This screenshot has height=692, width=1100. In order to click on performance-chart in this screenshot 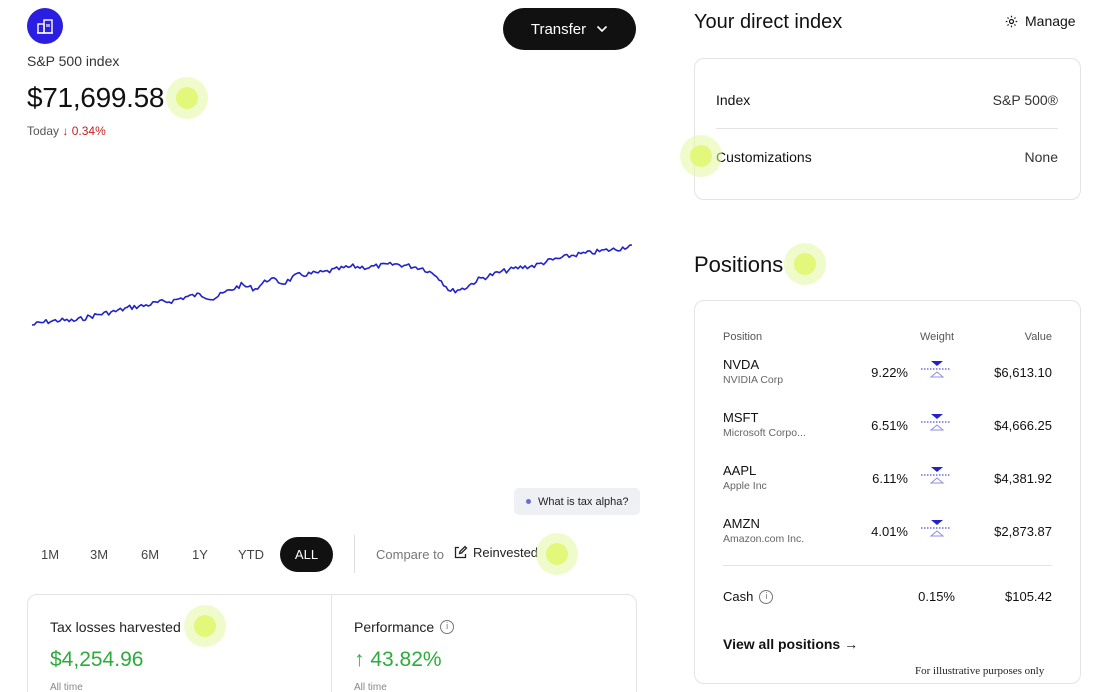, I will do `click(332, 285)`.